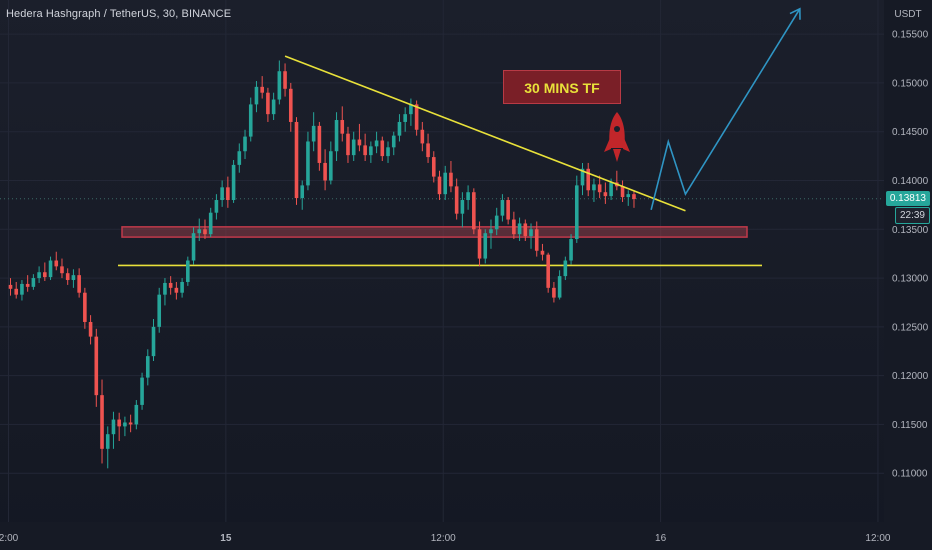 The image size is (932, 550). What do you see at coordinates (9, 538) in the screenshot?
I see `time-tick-label: 2:00` at bounding box center [9, 538].